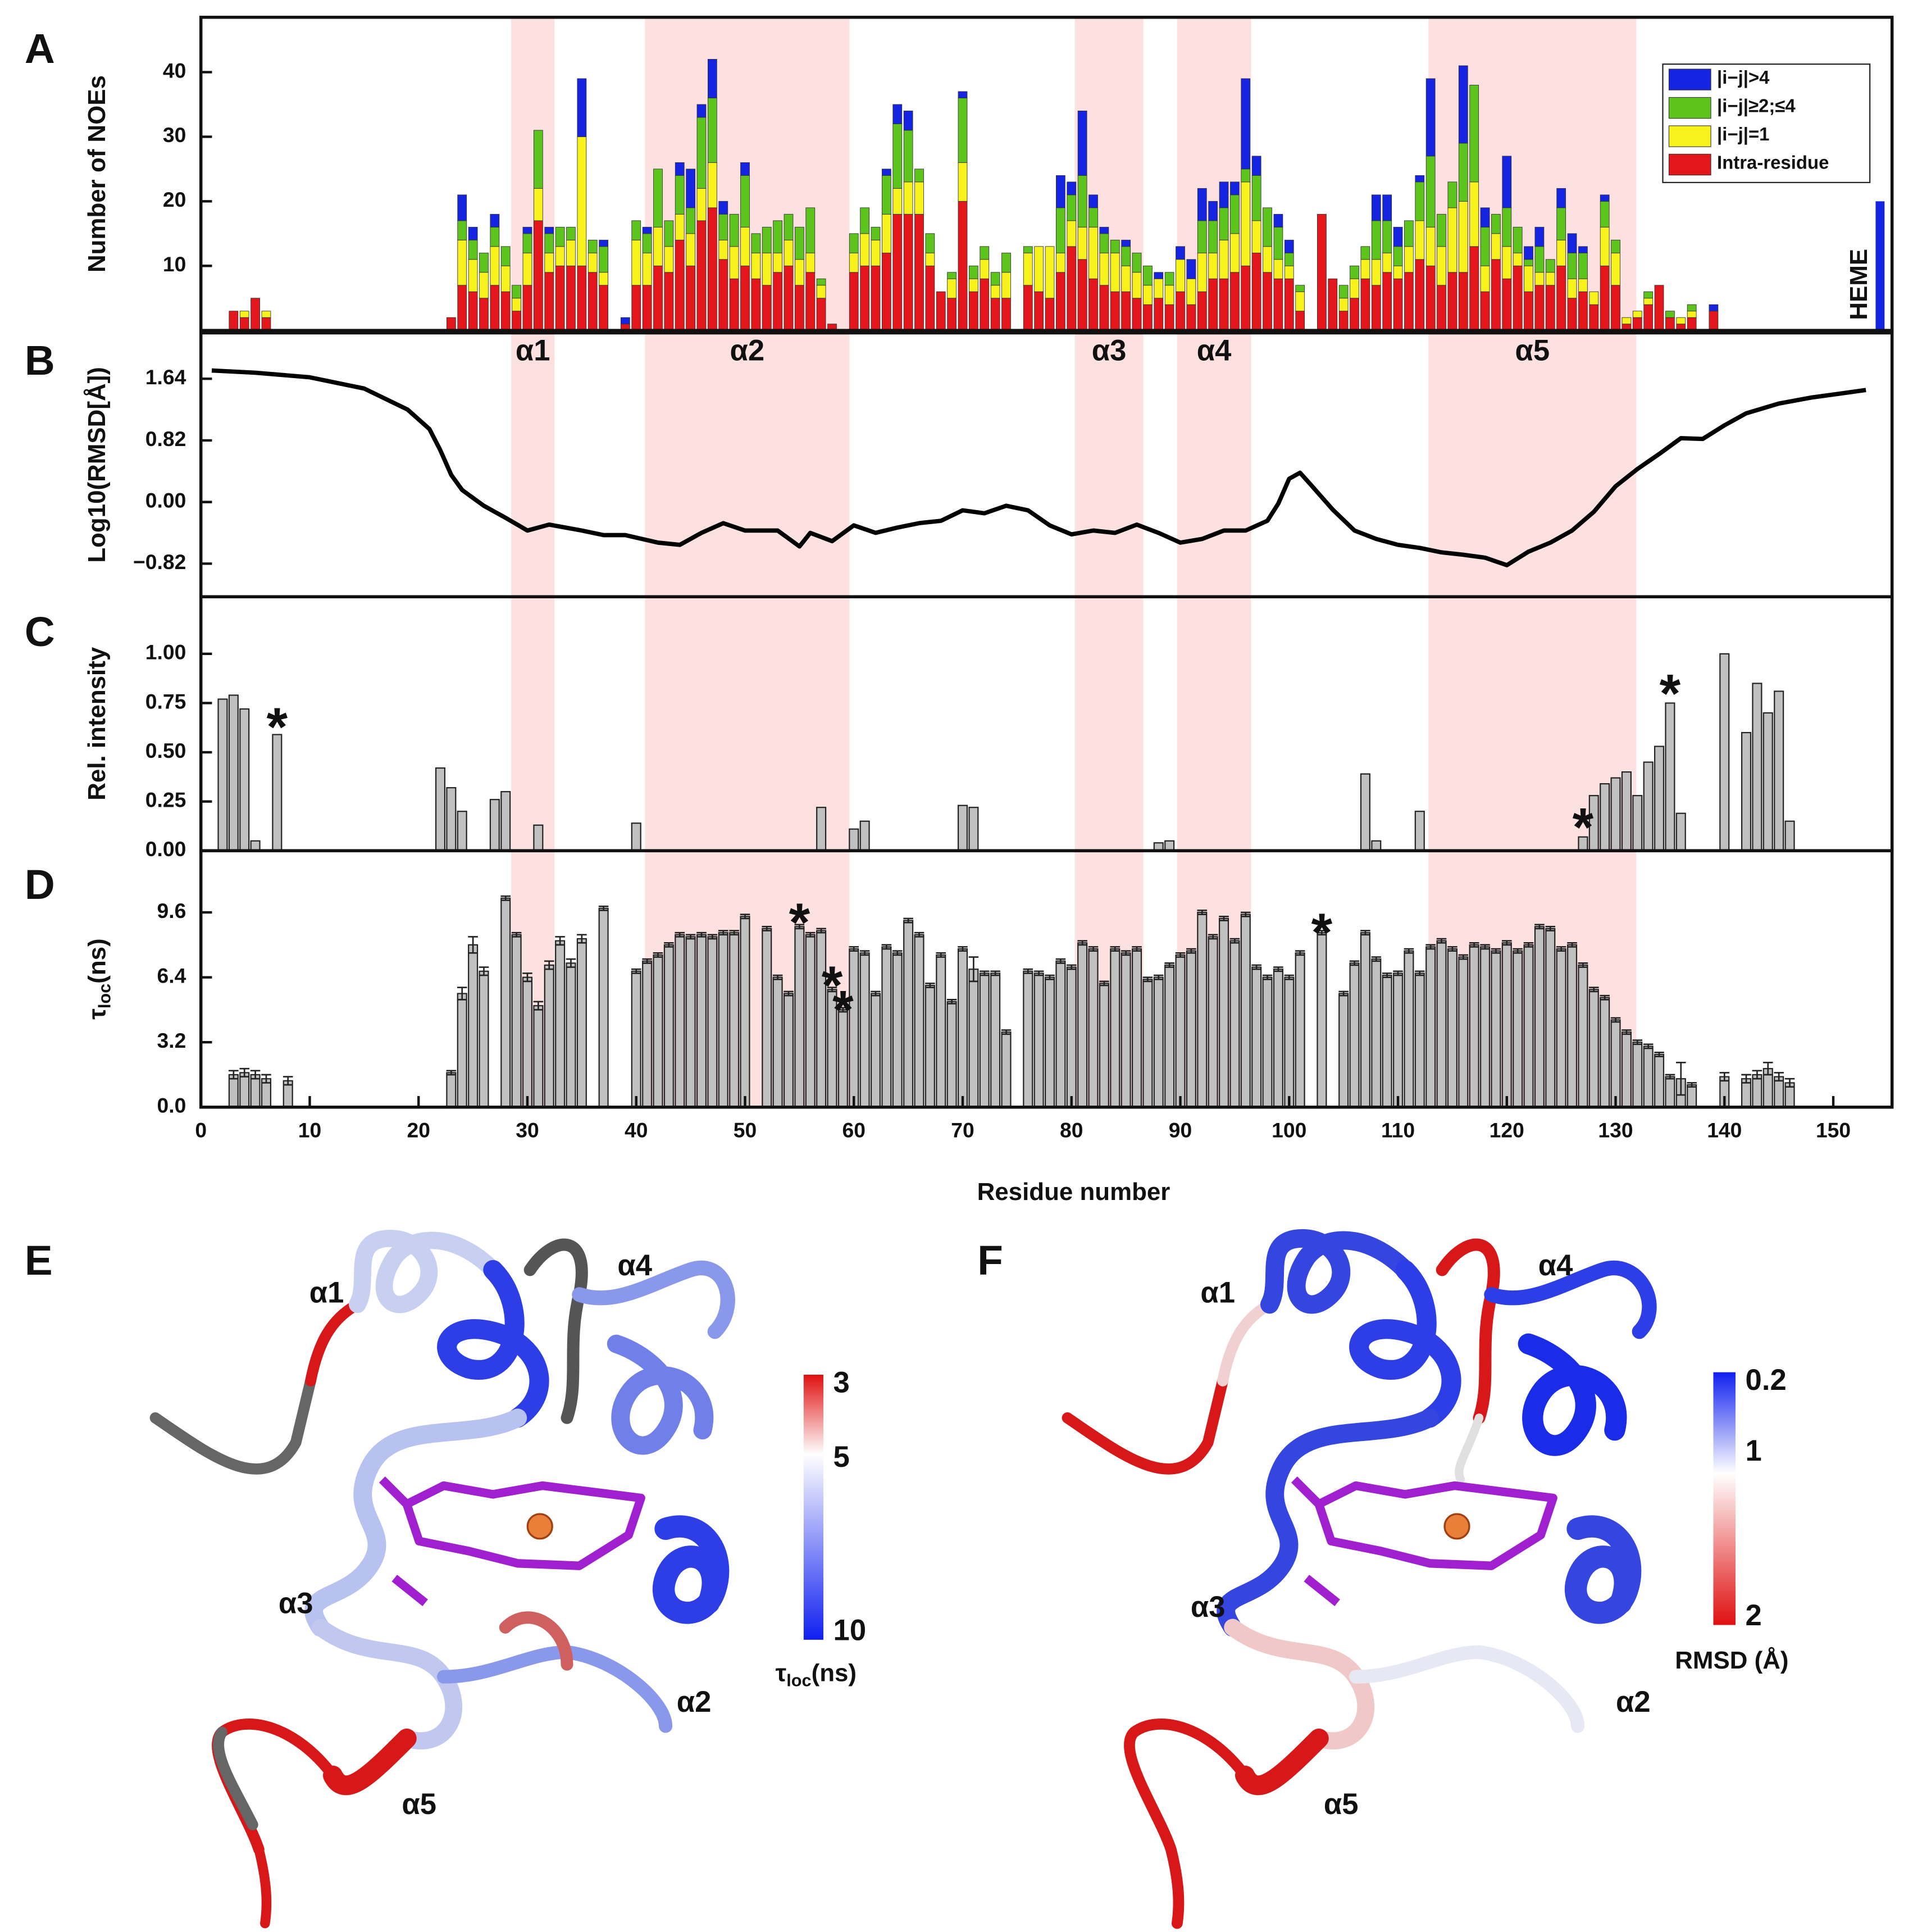 The width and height of the screenshot is (1913, 1932). I want to click on legend-label: Intra-residue, so click(1773, 162).